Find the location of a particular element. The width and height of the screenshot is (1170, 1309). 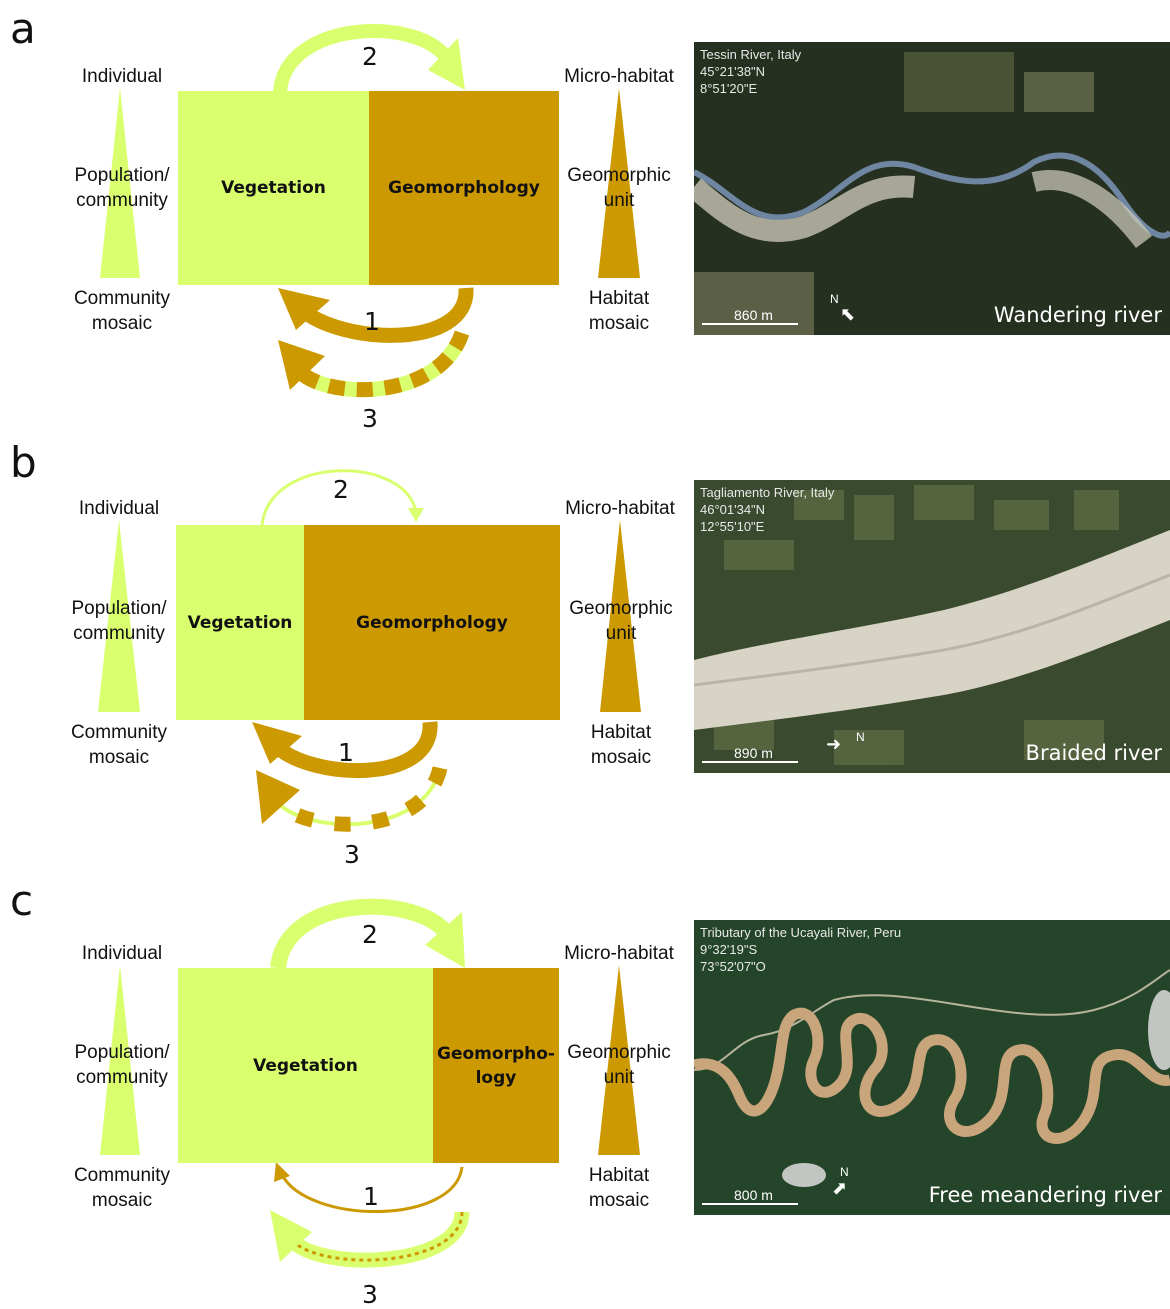

panel-letter-a: a is located at coordinates (23, 28).